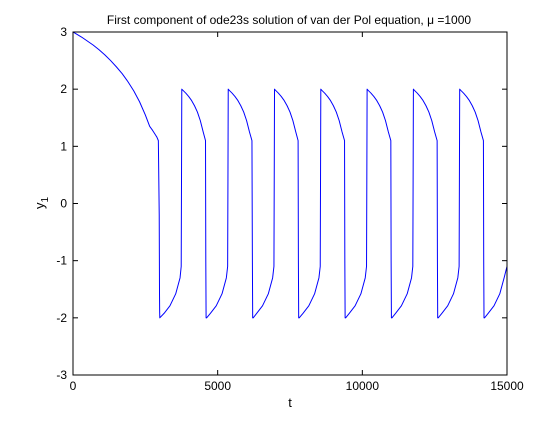 The width and height of the screenshot is (560, 425). Describe the element at coordinates (61, 318) in the screenshot. I see `y-tick-label: -2` at that location.